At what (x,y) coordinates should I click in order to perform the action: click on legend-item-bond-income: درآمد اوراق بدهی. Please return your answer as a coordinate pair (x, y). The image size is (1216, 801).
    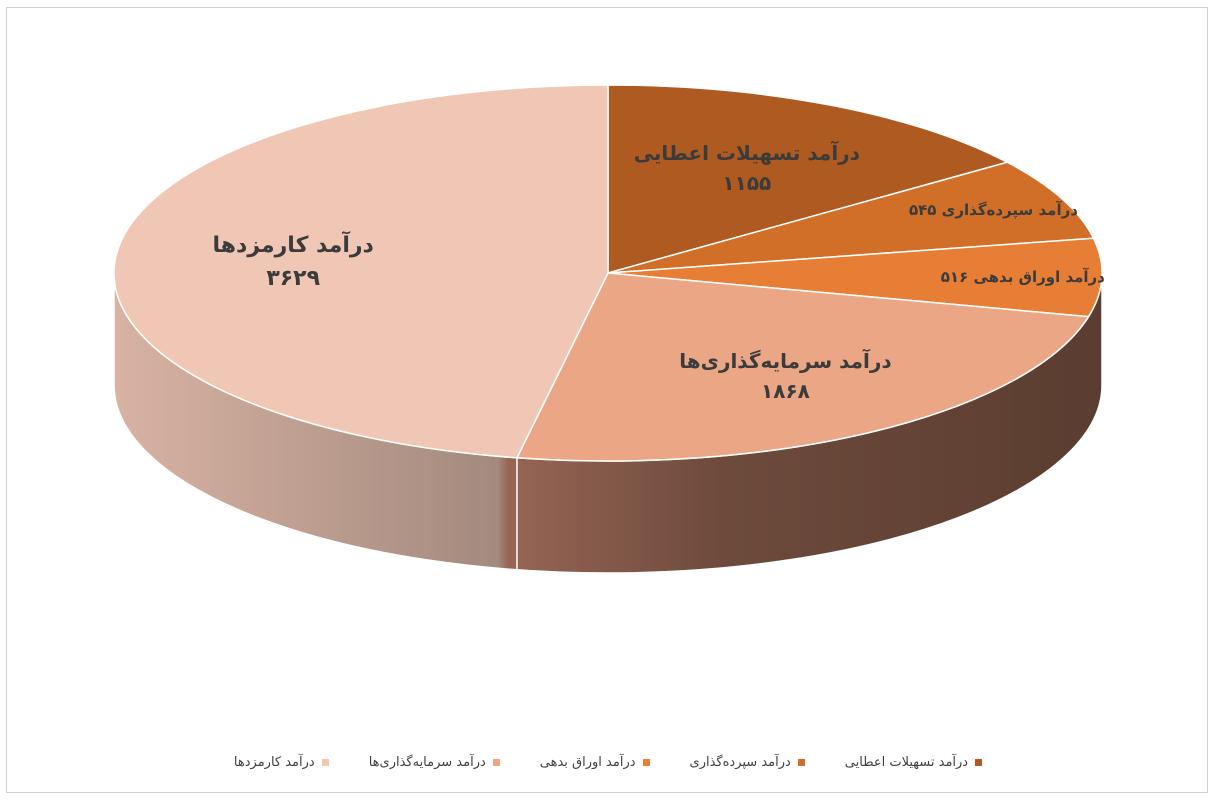
    Looking at the image, I should click on (595, 762).